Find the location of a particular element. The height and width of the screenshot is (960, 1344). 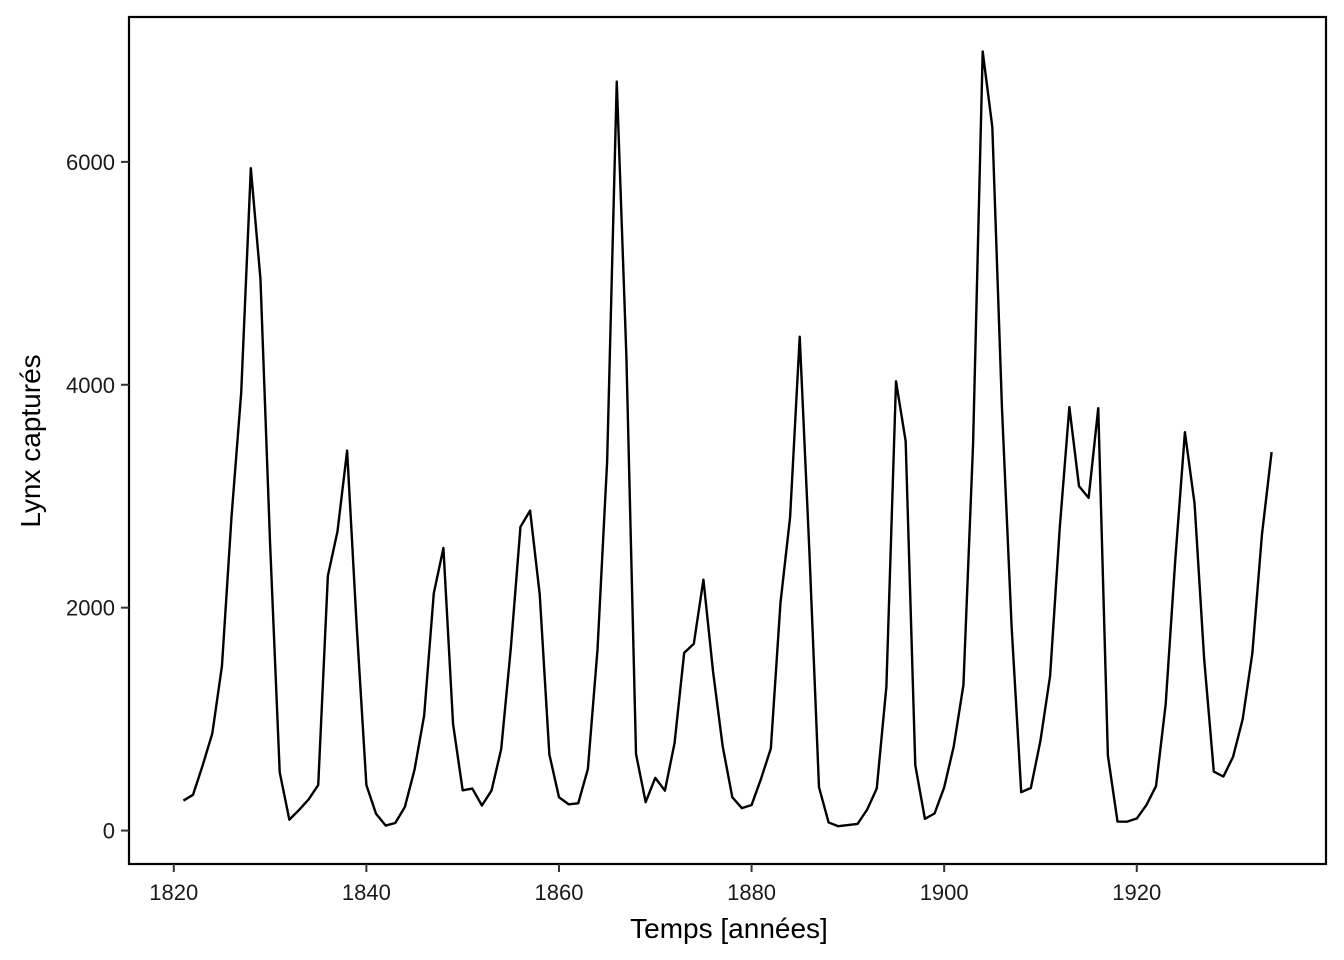

x-axis-ticks: 1820 1840 1860 1880 1900 1920 is located at coordinates (655, 884).